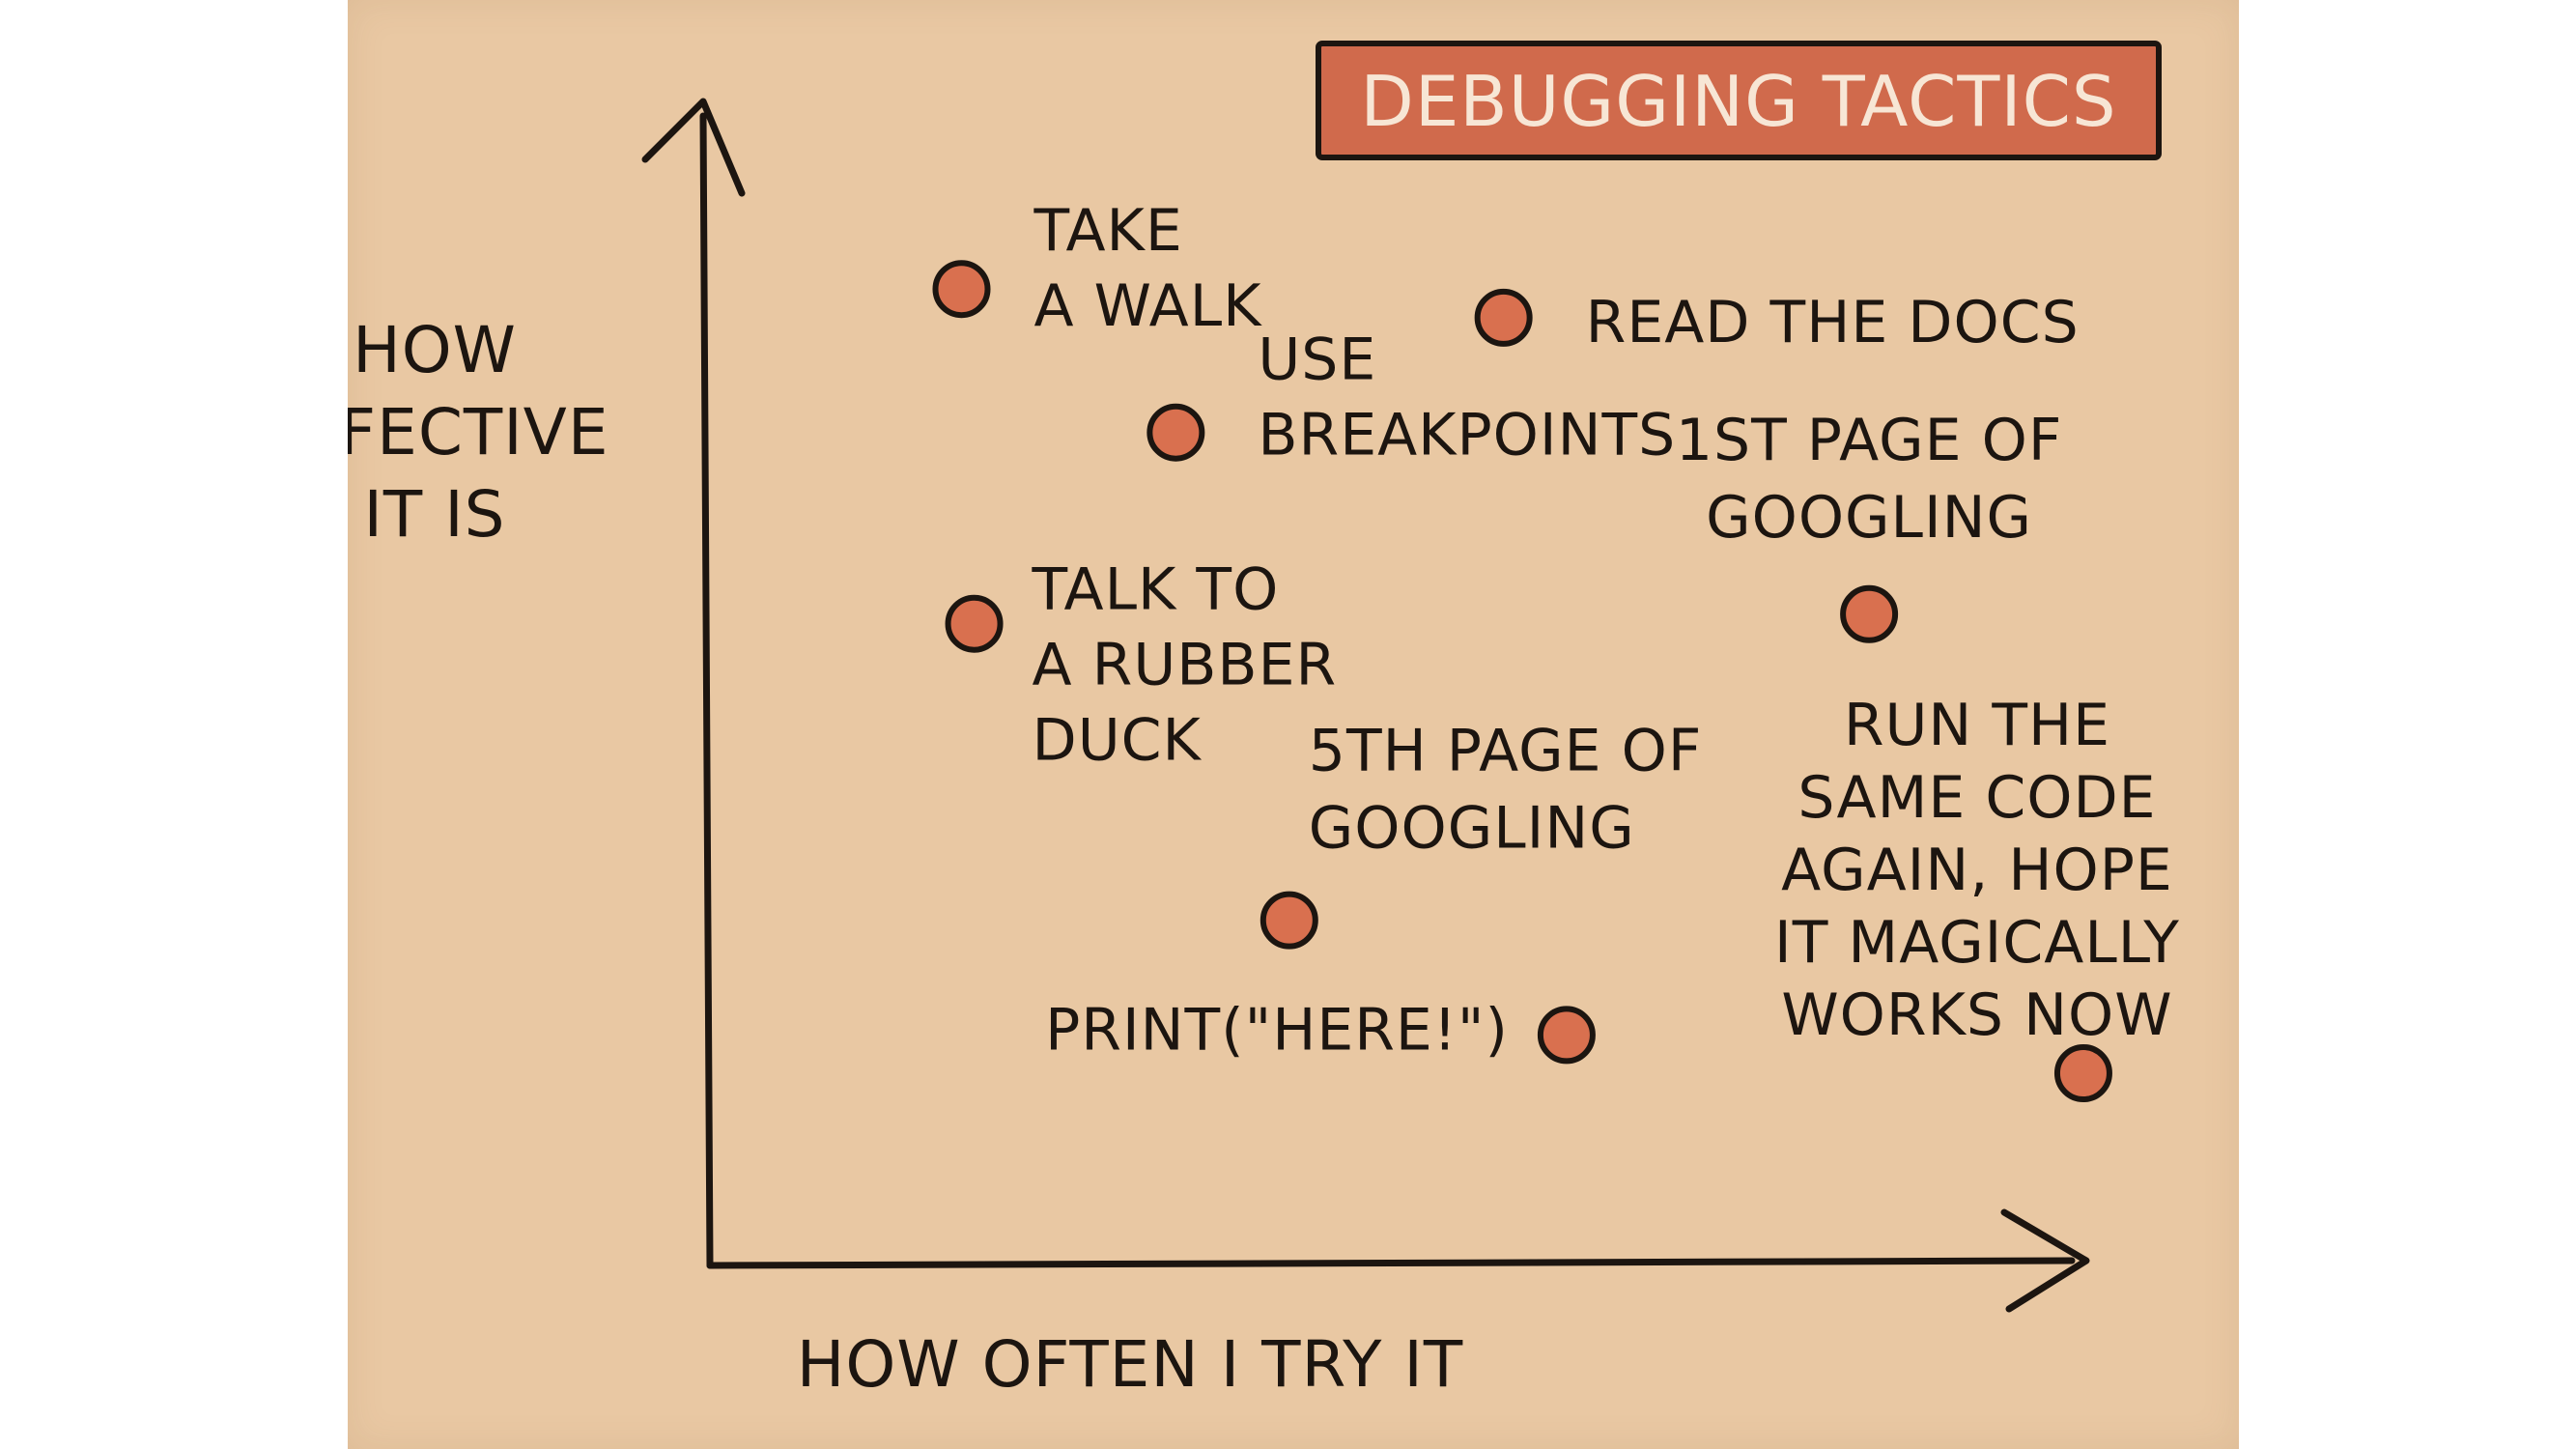  I want to click on data-point-label: TALK TO, so click(1156, 590).